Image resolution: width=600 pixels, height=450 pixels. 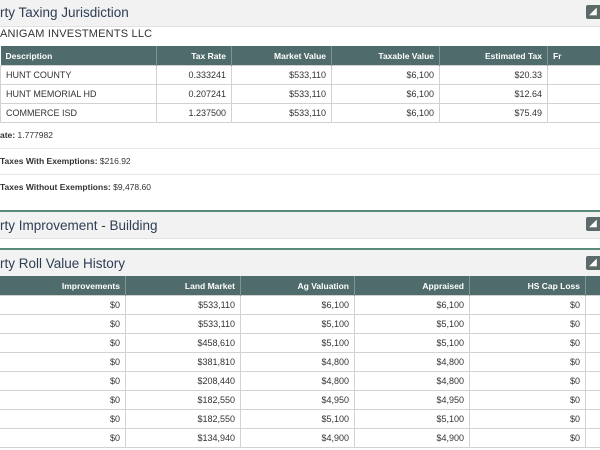 What do you see at coordinates (194, 56) in the screenshot?
I see `col-tax-rate: Tax Rate` at bounding box center [194, 56].